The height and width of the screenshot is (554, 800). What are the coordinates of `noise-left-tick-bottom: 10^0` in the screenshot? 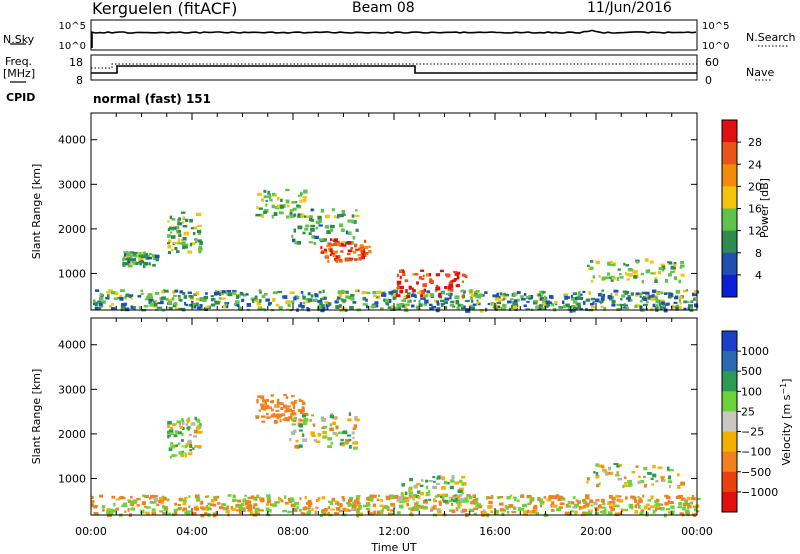 It's located at (72, 46).